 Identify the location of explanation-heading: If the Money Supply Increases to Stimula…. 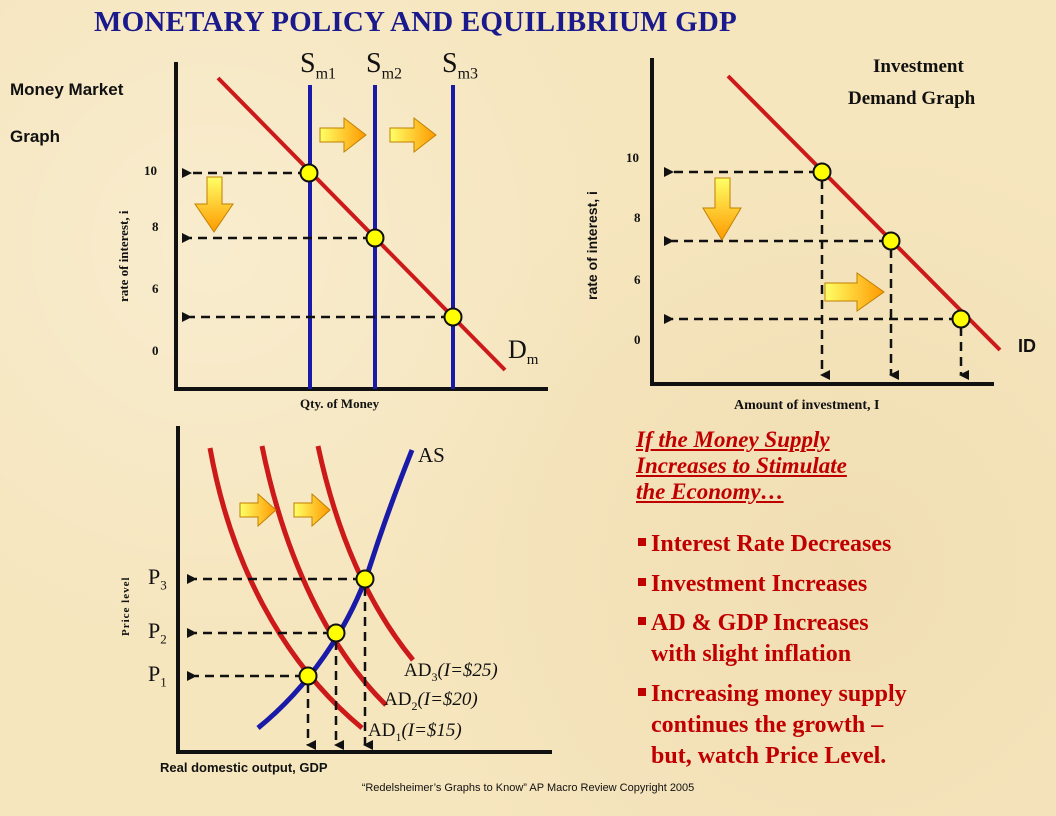
(741, 466).